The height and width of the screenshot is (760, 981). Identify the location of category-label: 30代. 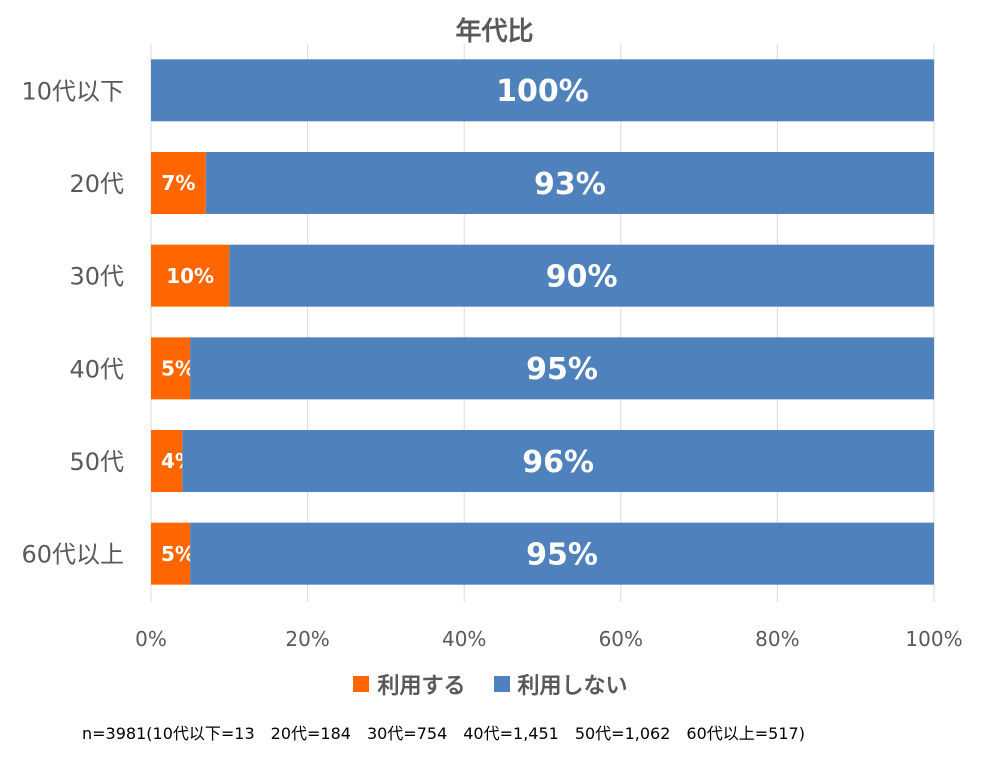
(96, 277).